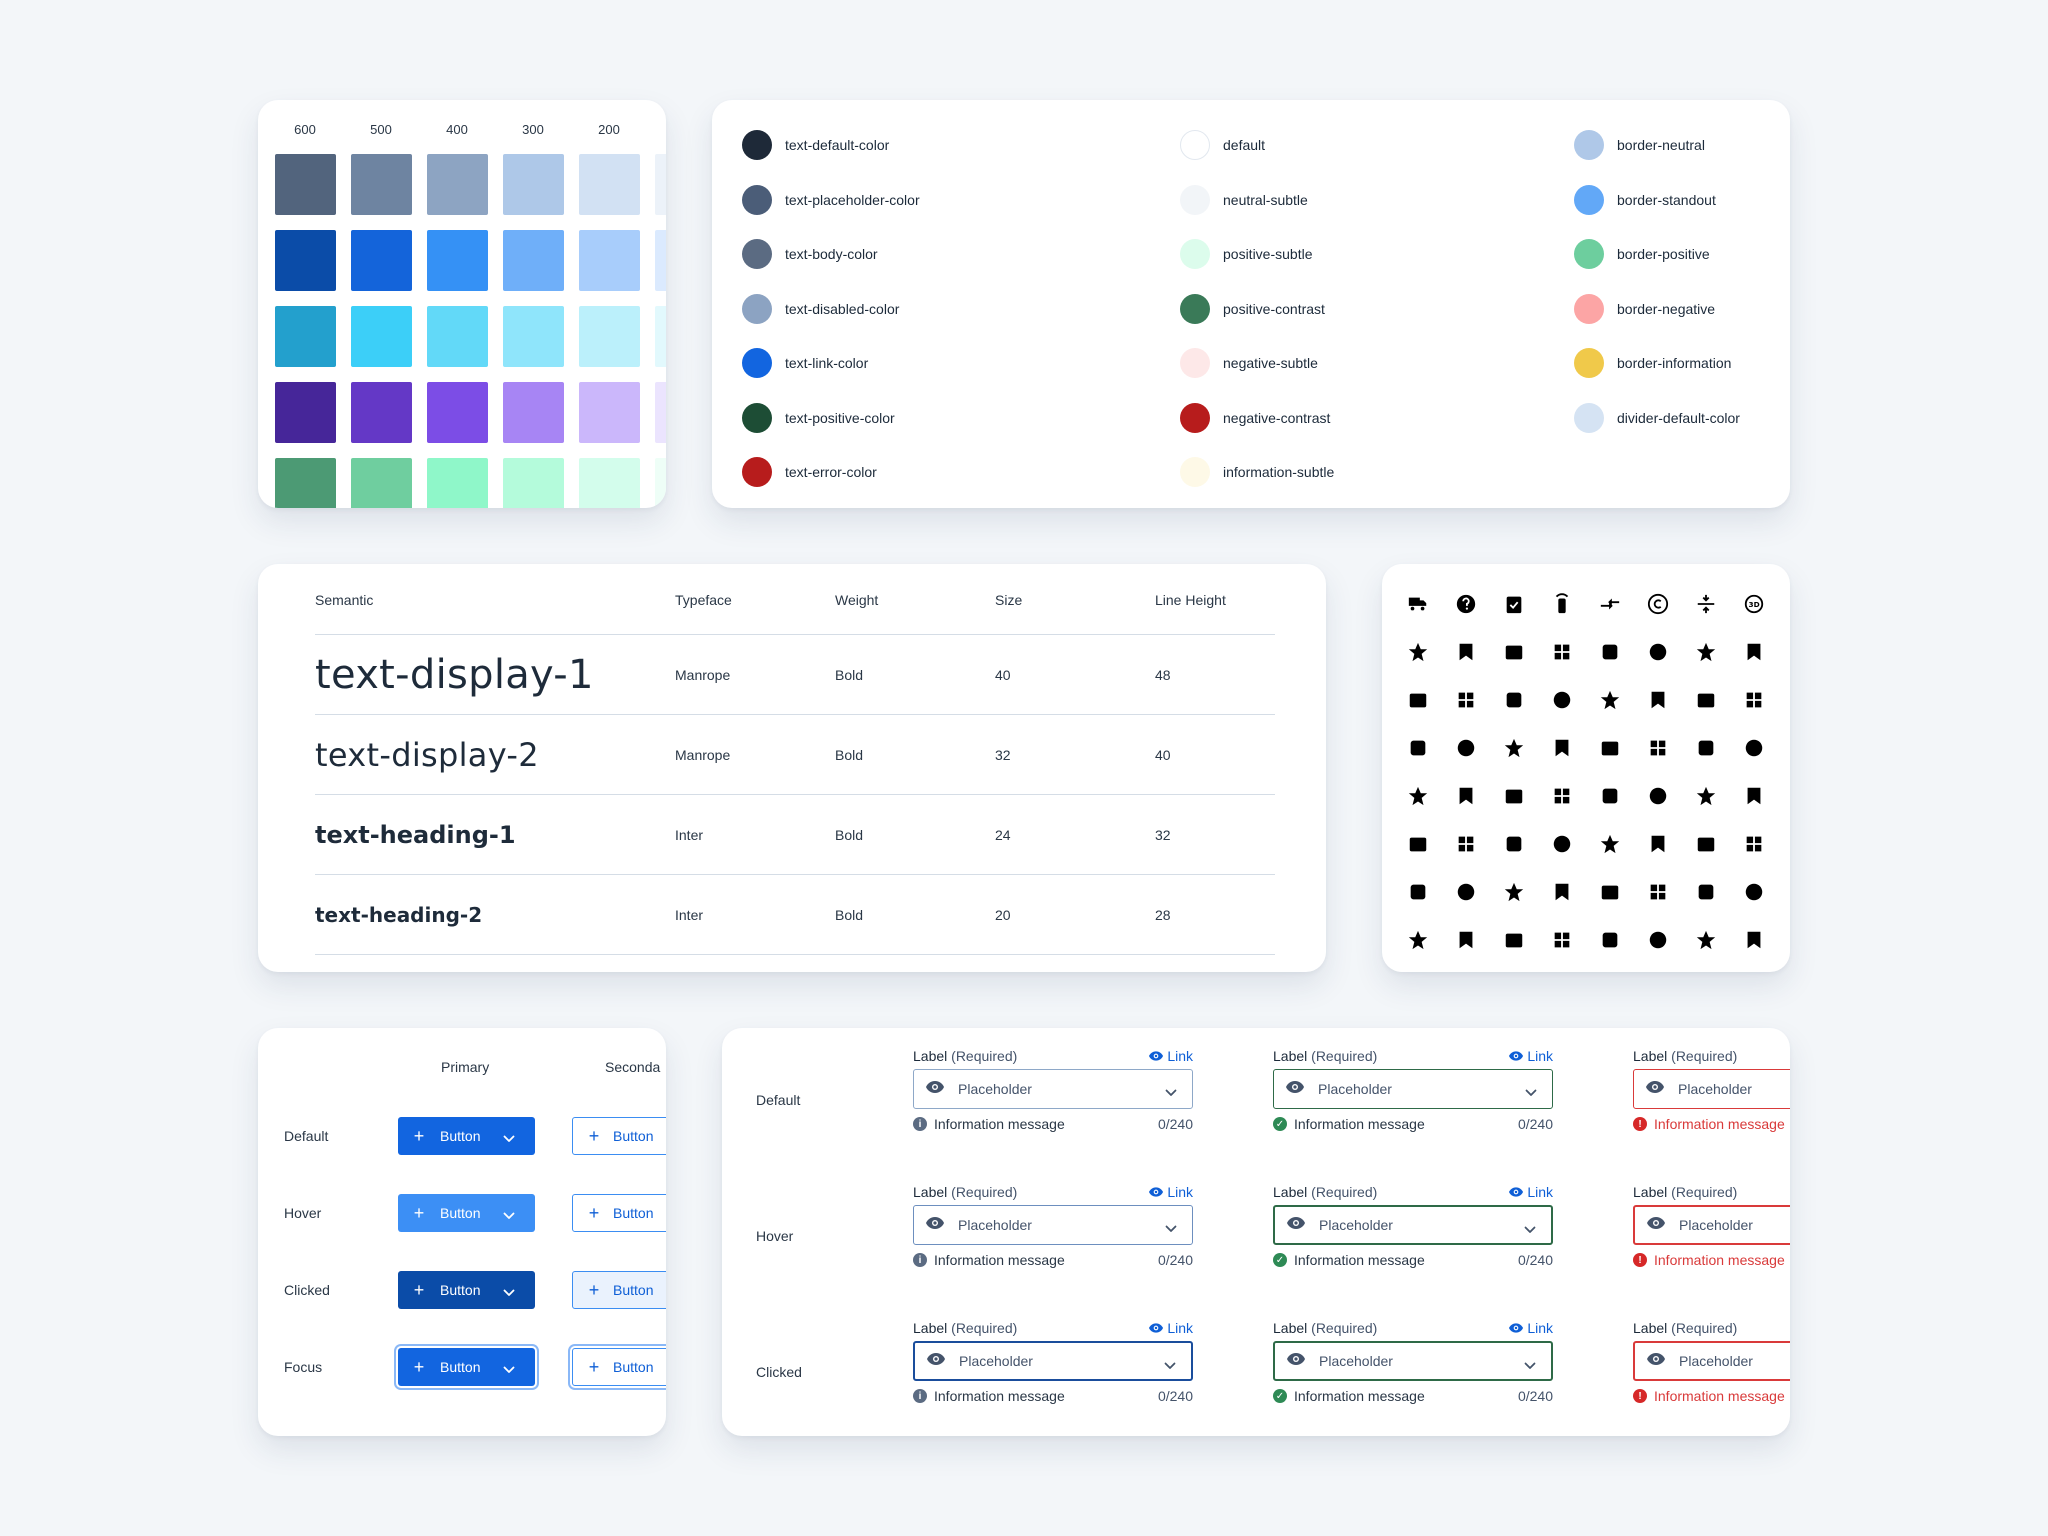 Image resolution: width=2048 pixels, height=1536 pixels. I want to click on bank-icon, so click(1514, 748).